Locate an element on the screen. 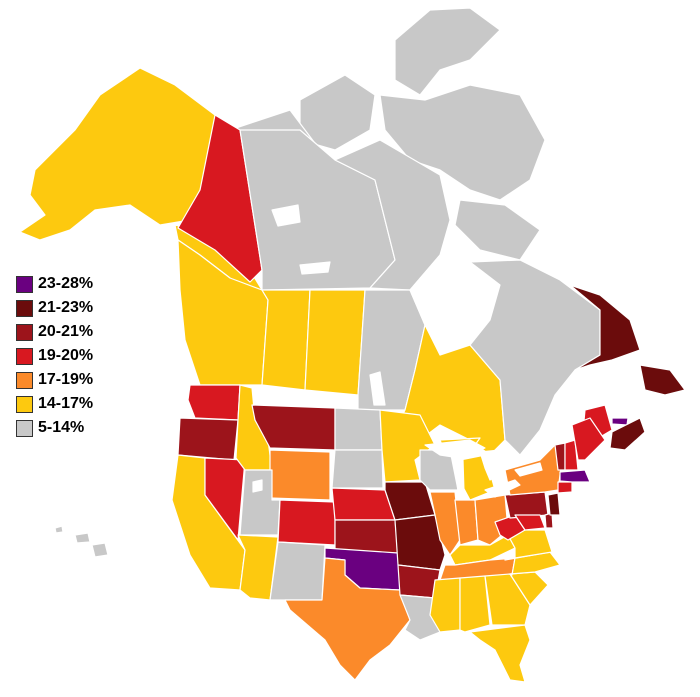 The height and width of the screenshot is (697, 700). legend-label: 19-20% is located at coordinates (66, 355).